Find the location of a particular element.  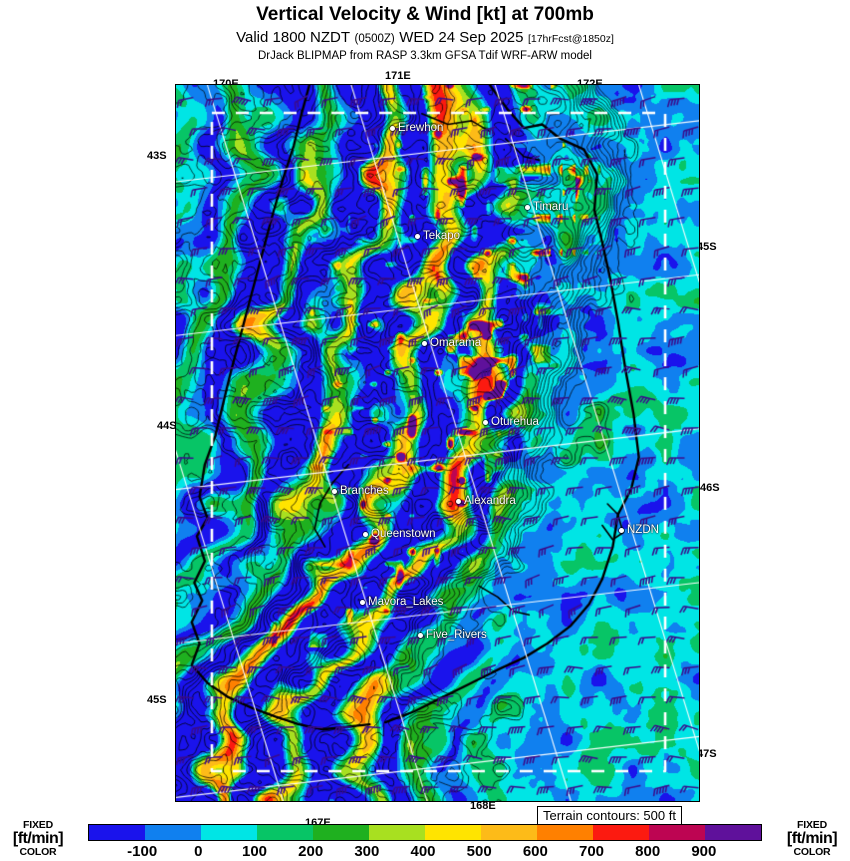

city-marker-alexandra: Alexandra is located at coordinates (486, 501).